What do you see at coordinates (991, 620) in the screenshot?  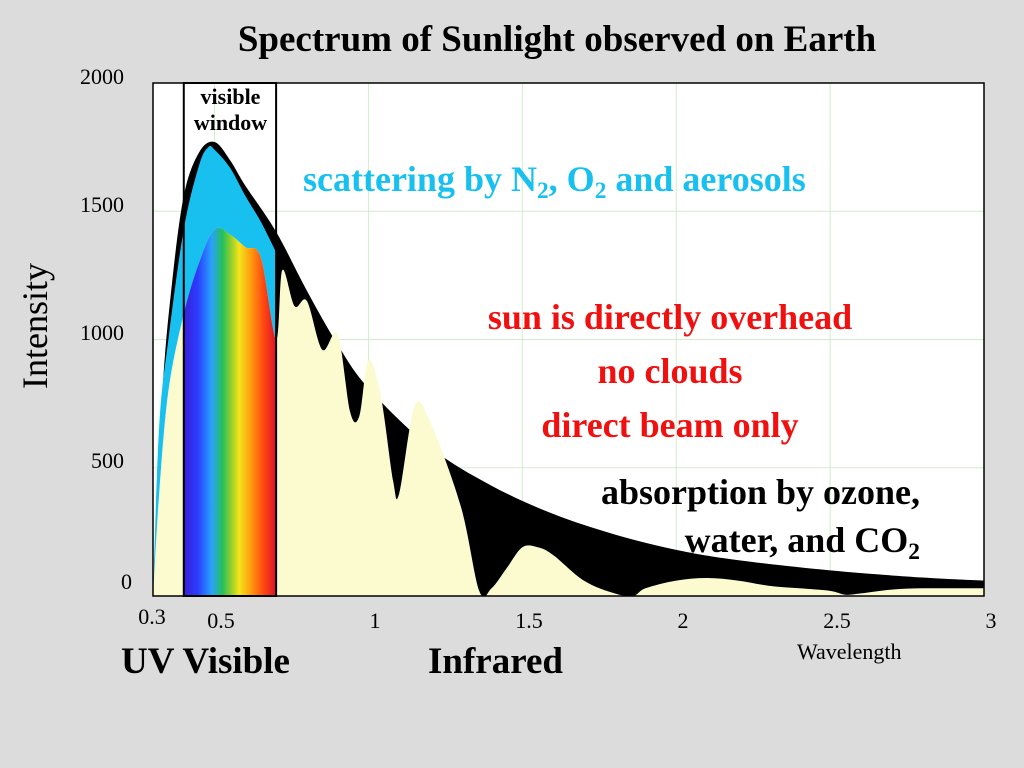 I see `x-tick-label: 3` at bounding box center [991, 620].